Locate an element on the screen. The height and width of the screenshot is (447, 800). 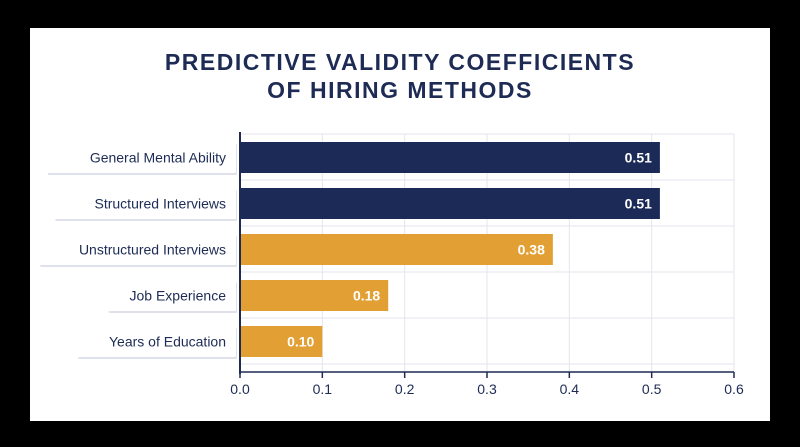
x-tick-label: 0.6 is located at coordinates (734, 389).